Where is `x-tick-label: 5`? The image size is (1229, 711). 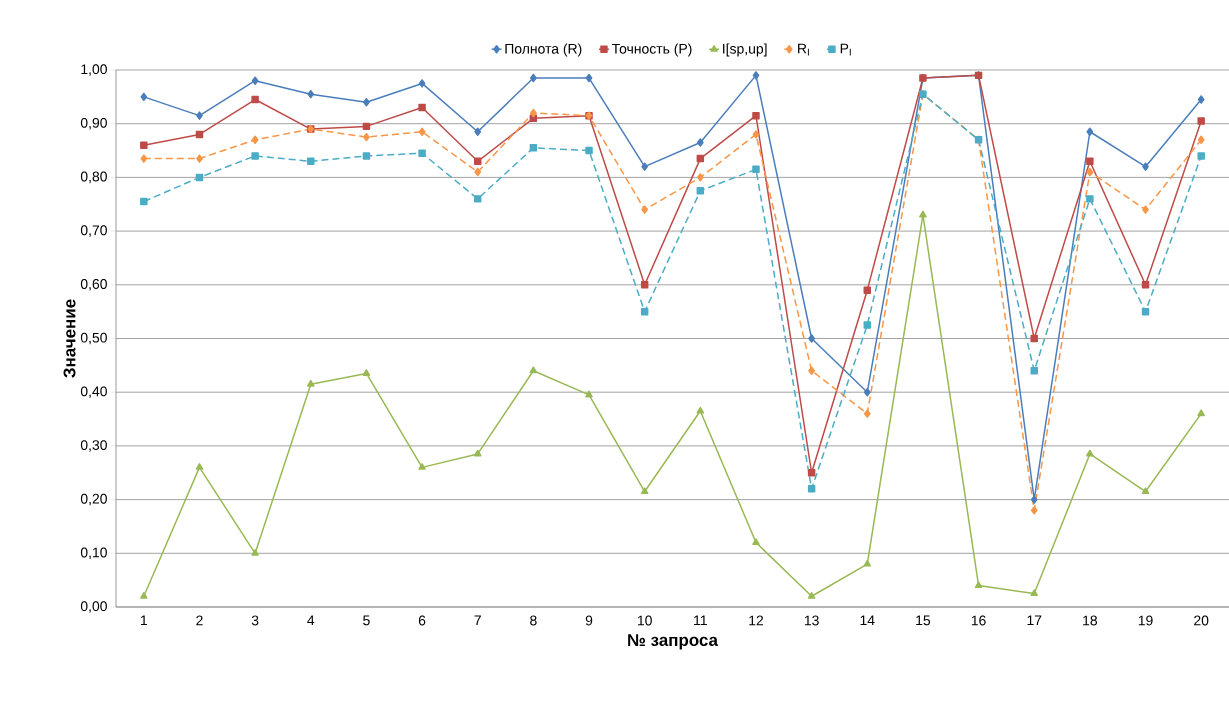 x-tick-label: 5 is located at coordinates (366, 620).